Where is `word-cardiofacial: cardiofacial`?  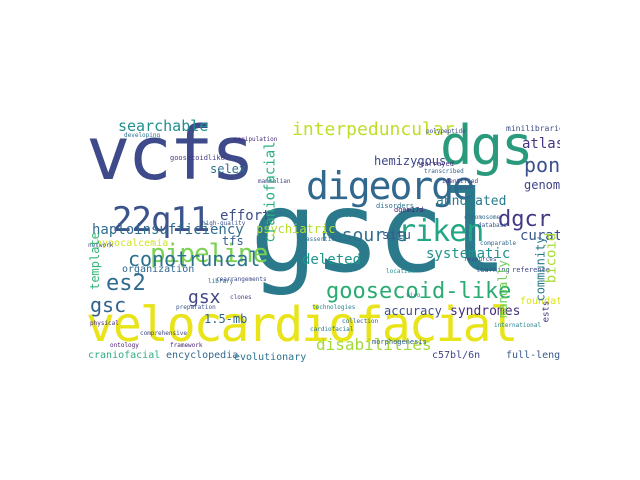
word-cardiofacial: cardiofacial is located at coordinates (332, 329).